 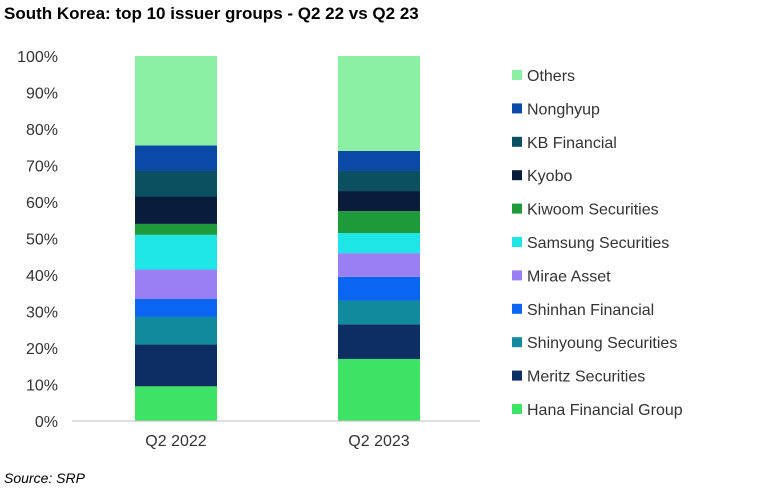 What do you see at coordinates (175, 441) in the screenshot?
I see `x-tick-label: Q2 2022` at bounding box center [175, 441].